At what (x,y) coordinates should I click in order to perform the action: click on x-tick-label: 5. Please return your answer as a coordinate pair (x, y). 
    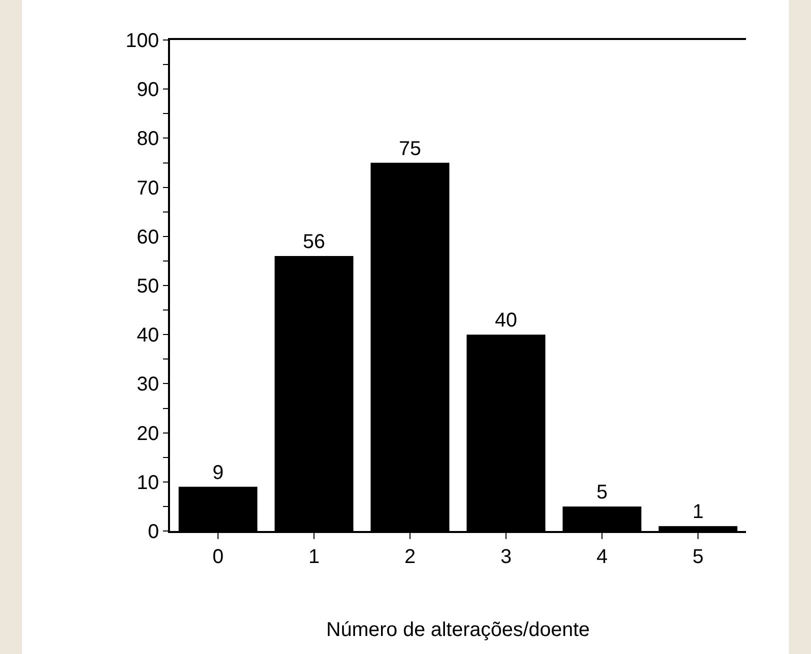
    Looking at the image, I should click on (698, 557).